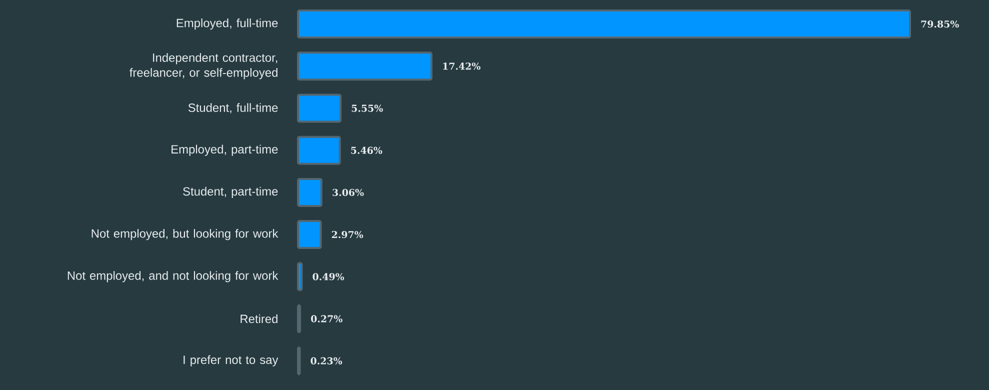 This screenshot has height=390, width=989. What do you see at coordinates (348, 192) in the screenshot?
I see `data-label: 3.06%` at bounding box center [348, 192].